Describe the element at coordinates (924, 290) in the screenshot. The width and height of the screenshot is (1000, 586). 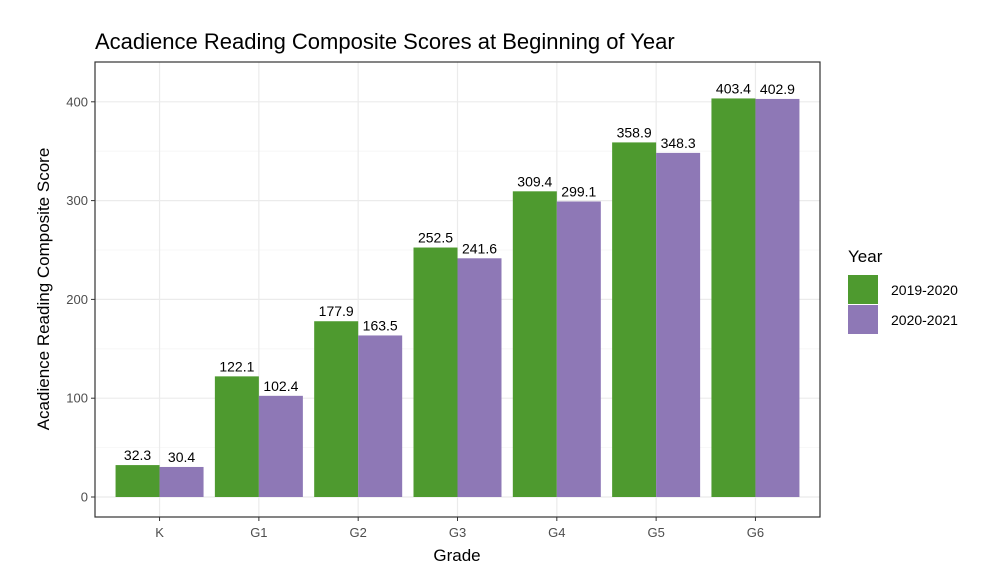
I see `legend-label: 2019-2020` at that location.